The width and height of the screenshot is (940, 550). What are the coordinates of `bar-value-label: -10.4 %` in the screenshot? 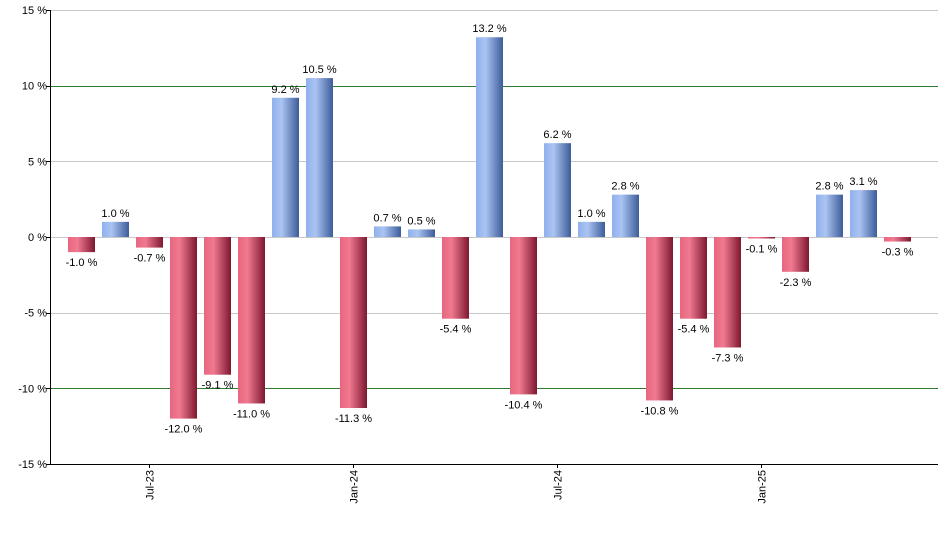 It's located at (524, 405).